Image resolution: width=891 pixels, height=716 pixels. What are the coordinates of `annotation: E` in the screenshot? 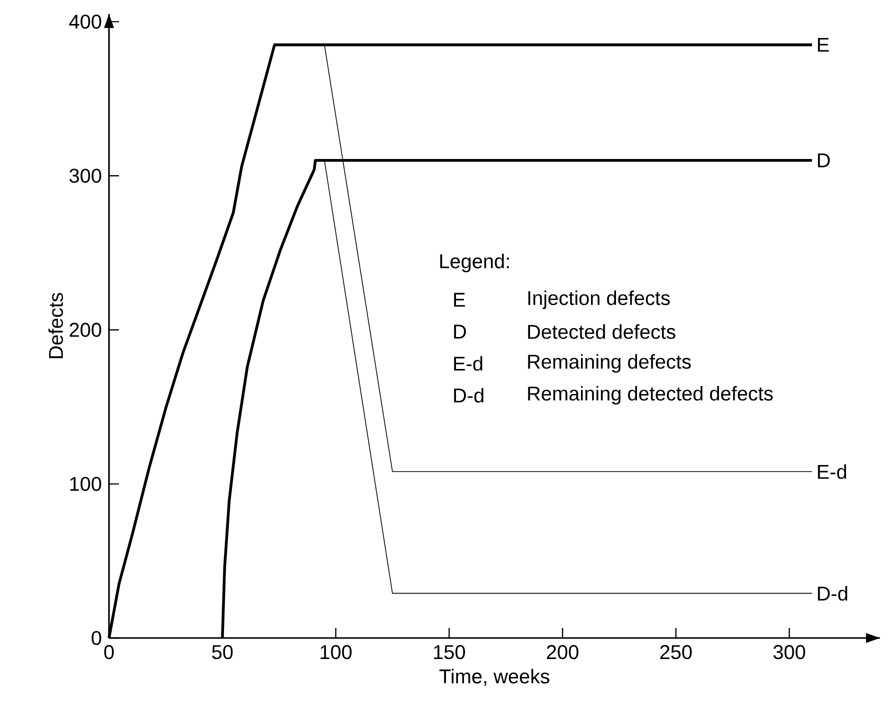 It's located at (459, 299).